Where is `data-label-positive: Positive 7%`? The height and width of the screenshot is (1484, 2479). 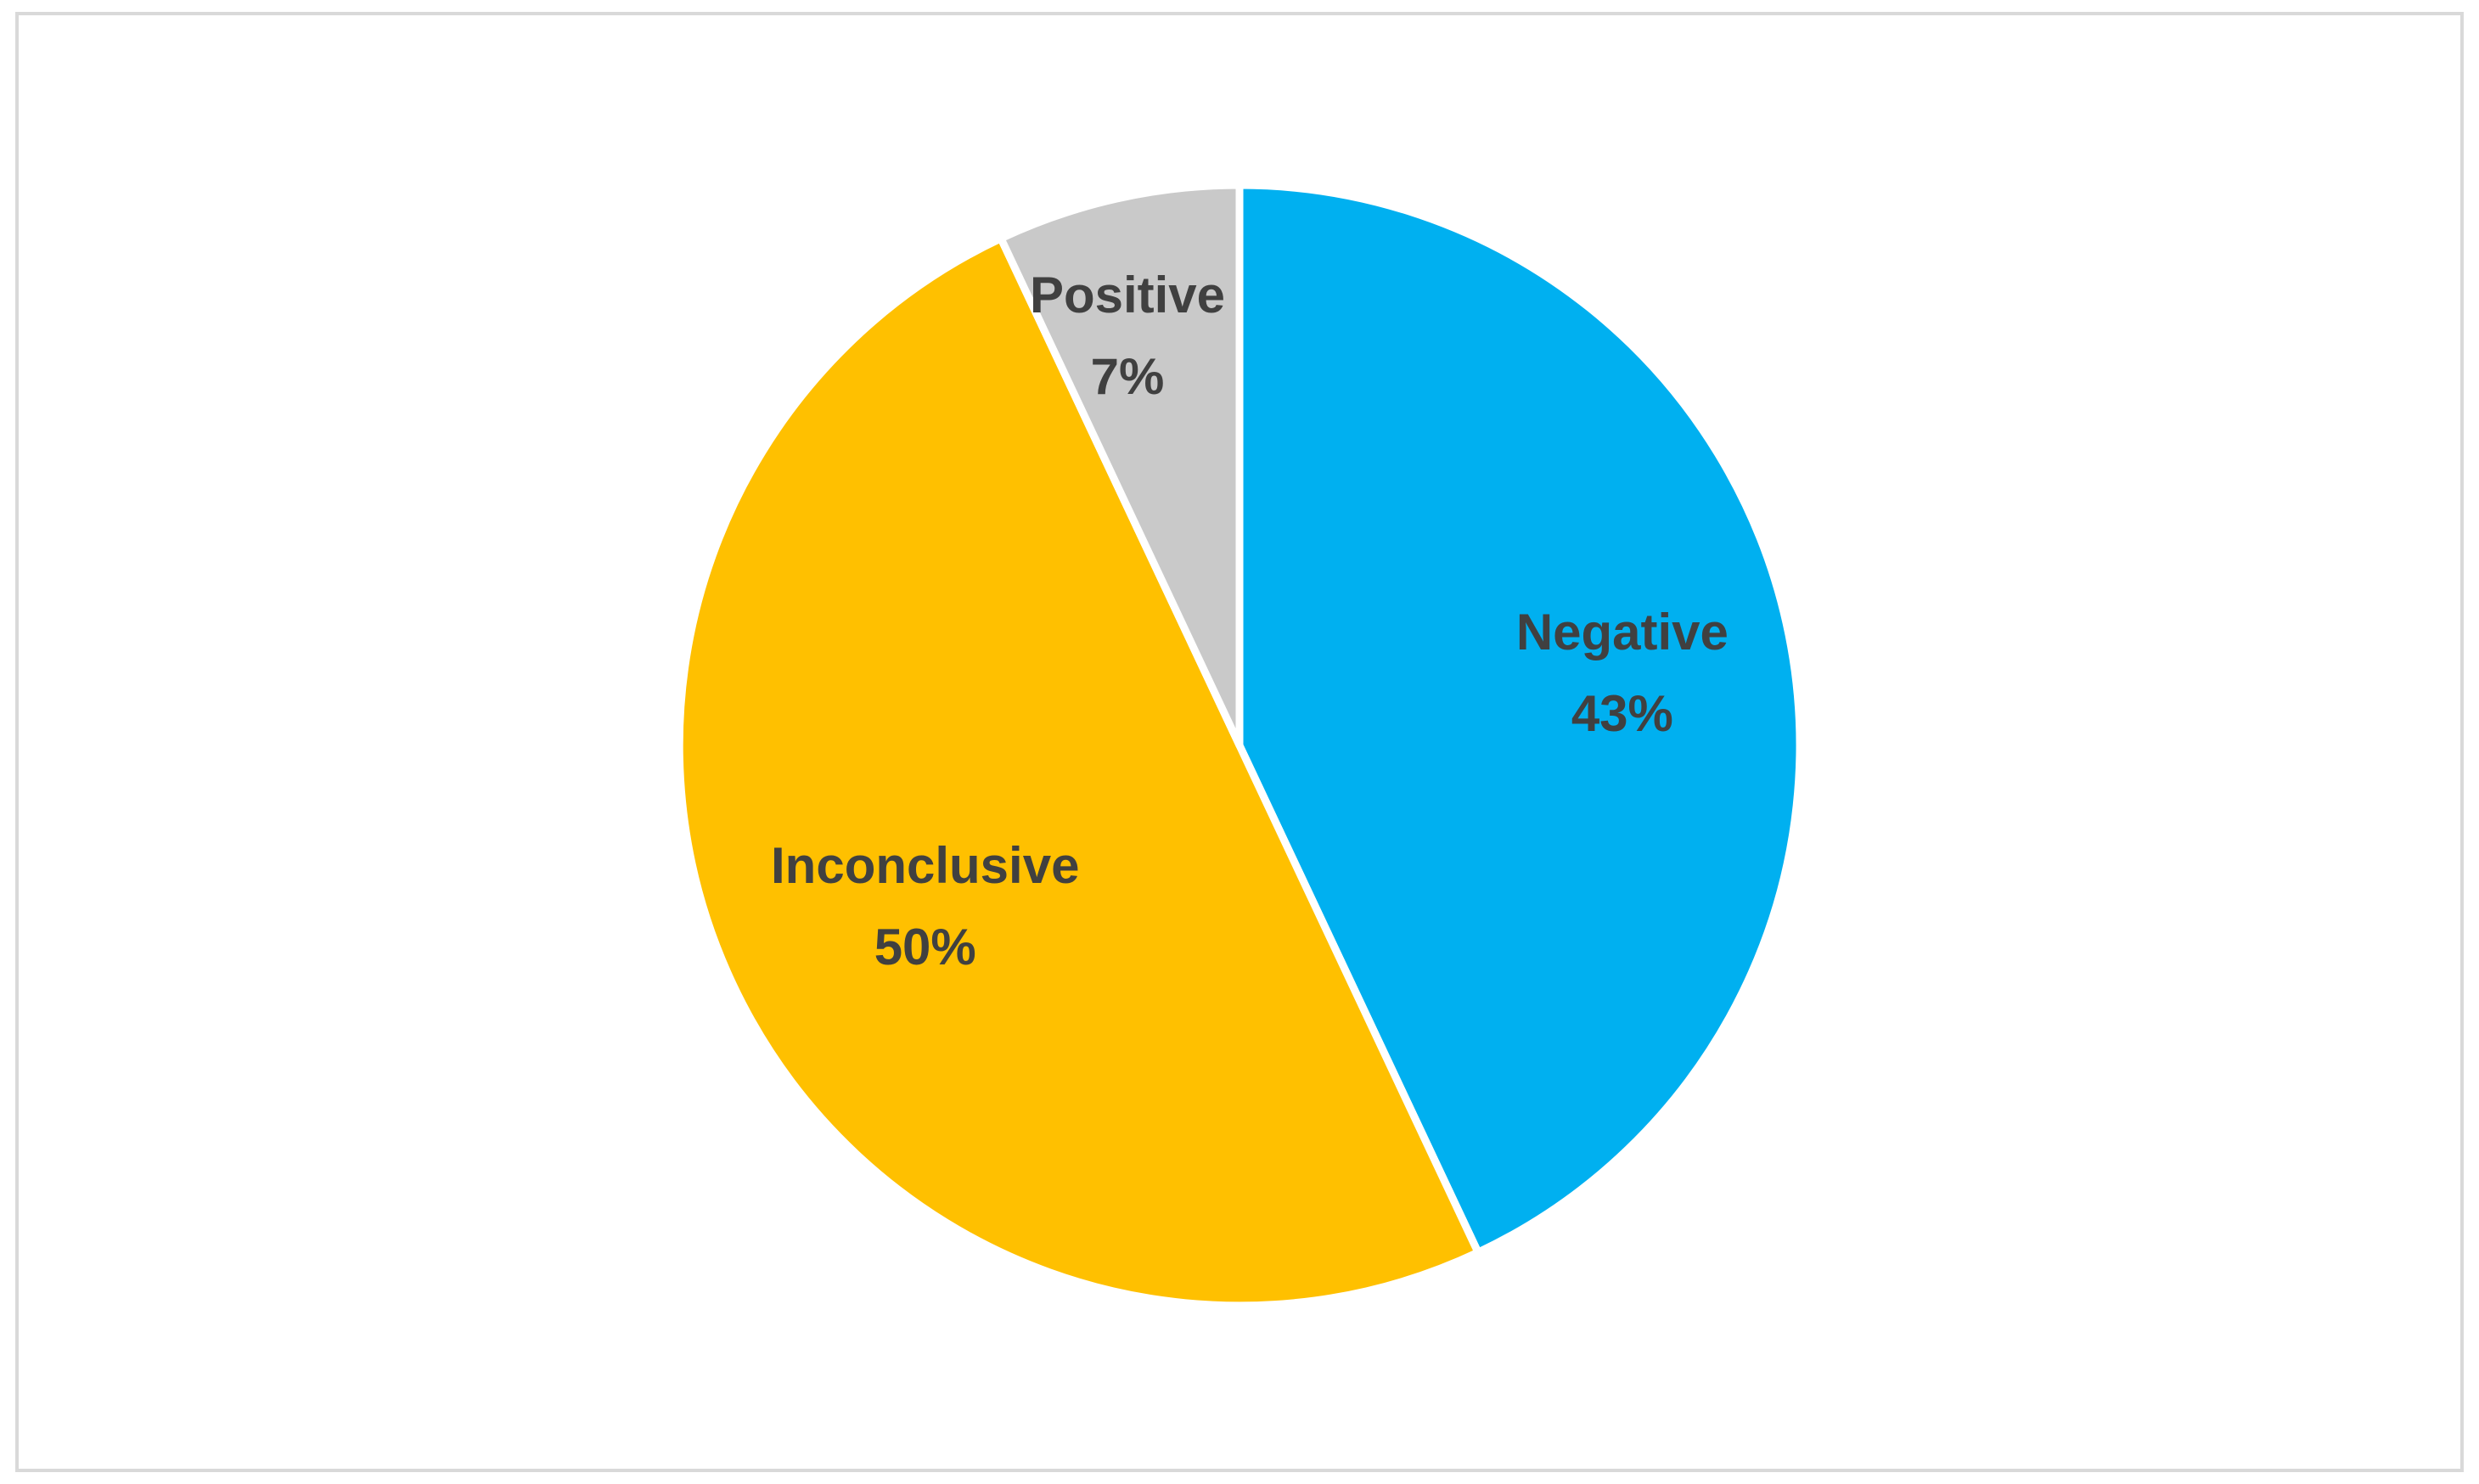 data-label-positive: Positive 7% is located at coordinates (1127, 336).